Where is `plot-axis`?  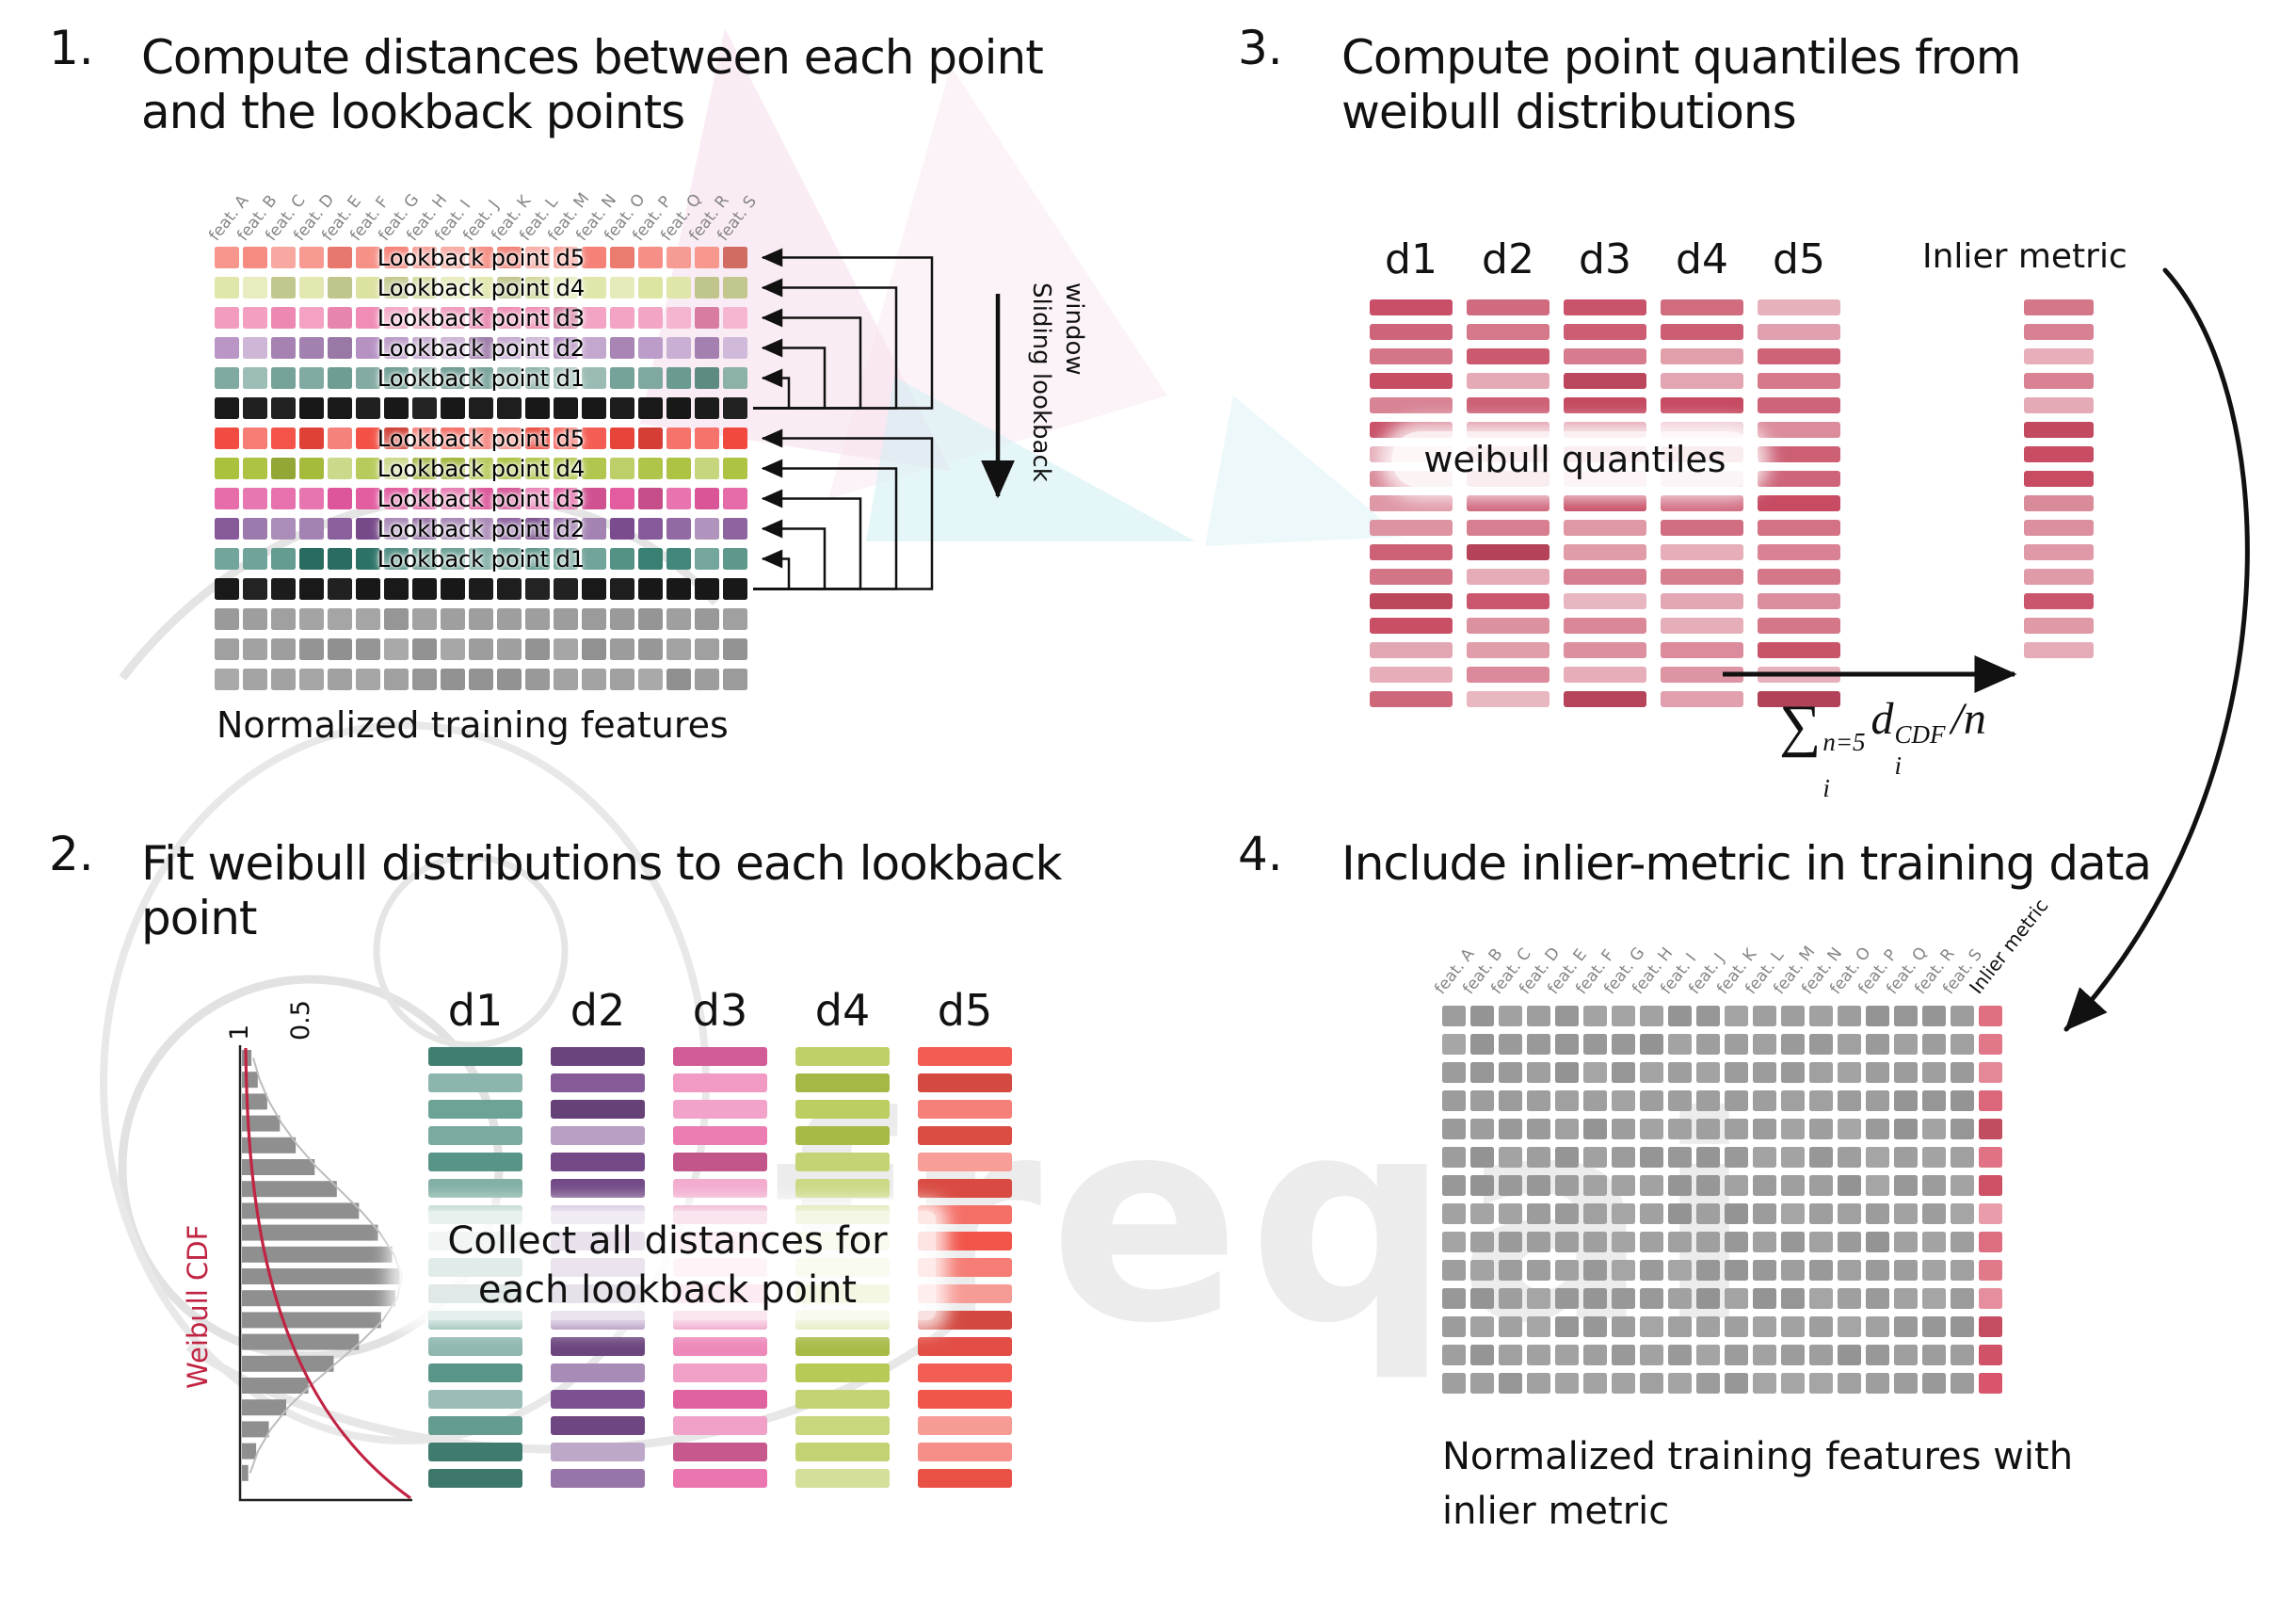
plot-axis is located at coordinates (325, 1273).